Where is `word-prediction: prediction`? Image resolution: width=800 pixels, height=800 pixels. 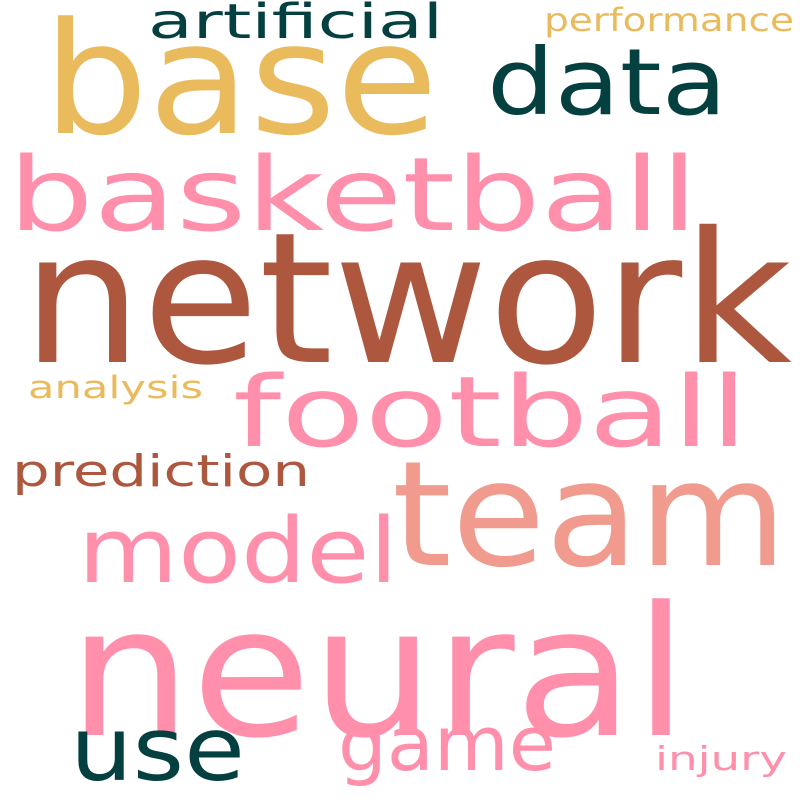
word-prediction: prediction is located at coordinates (161, 471).